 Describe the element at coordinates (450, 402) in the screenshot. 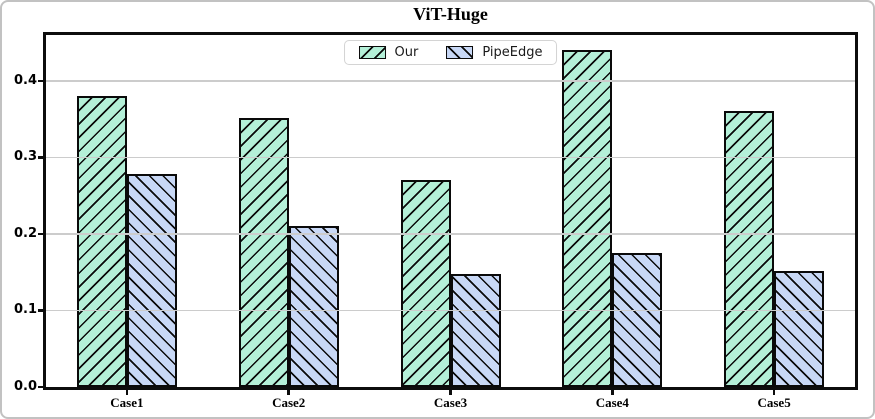

I see `xtick-label-case3: Case3` at that location.